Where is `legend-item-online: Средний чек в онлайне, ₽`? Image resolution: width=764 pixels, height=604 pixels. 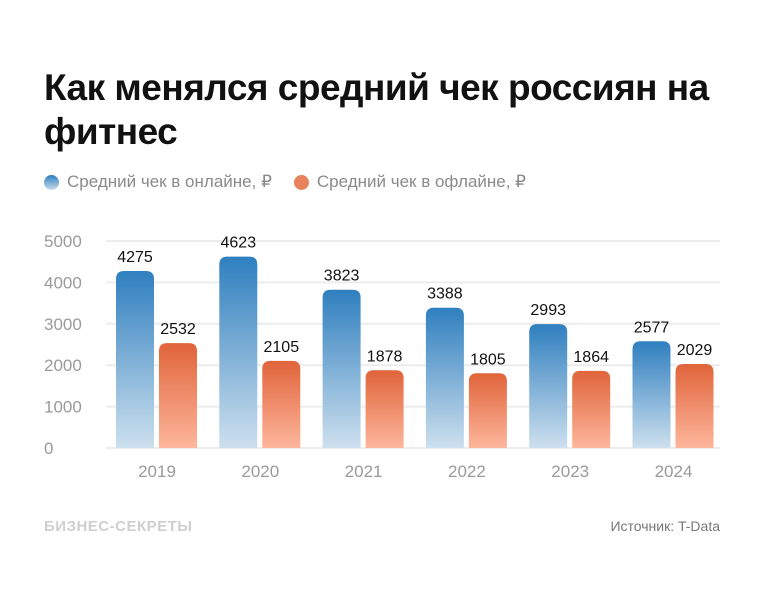
legend-item-online: Средний чек в онлайне, ₽ is located at coordinates (158, 182).